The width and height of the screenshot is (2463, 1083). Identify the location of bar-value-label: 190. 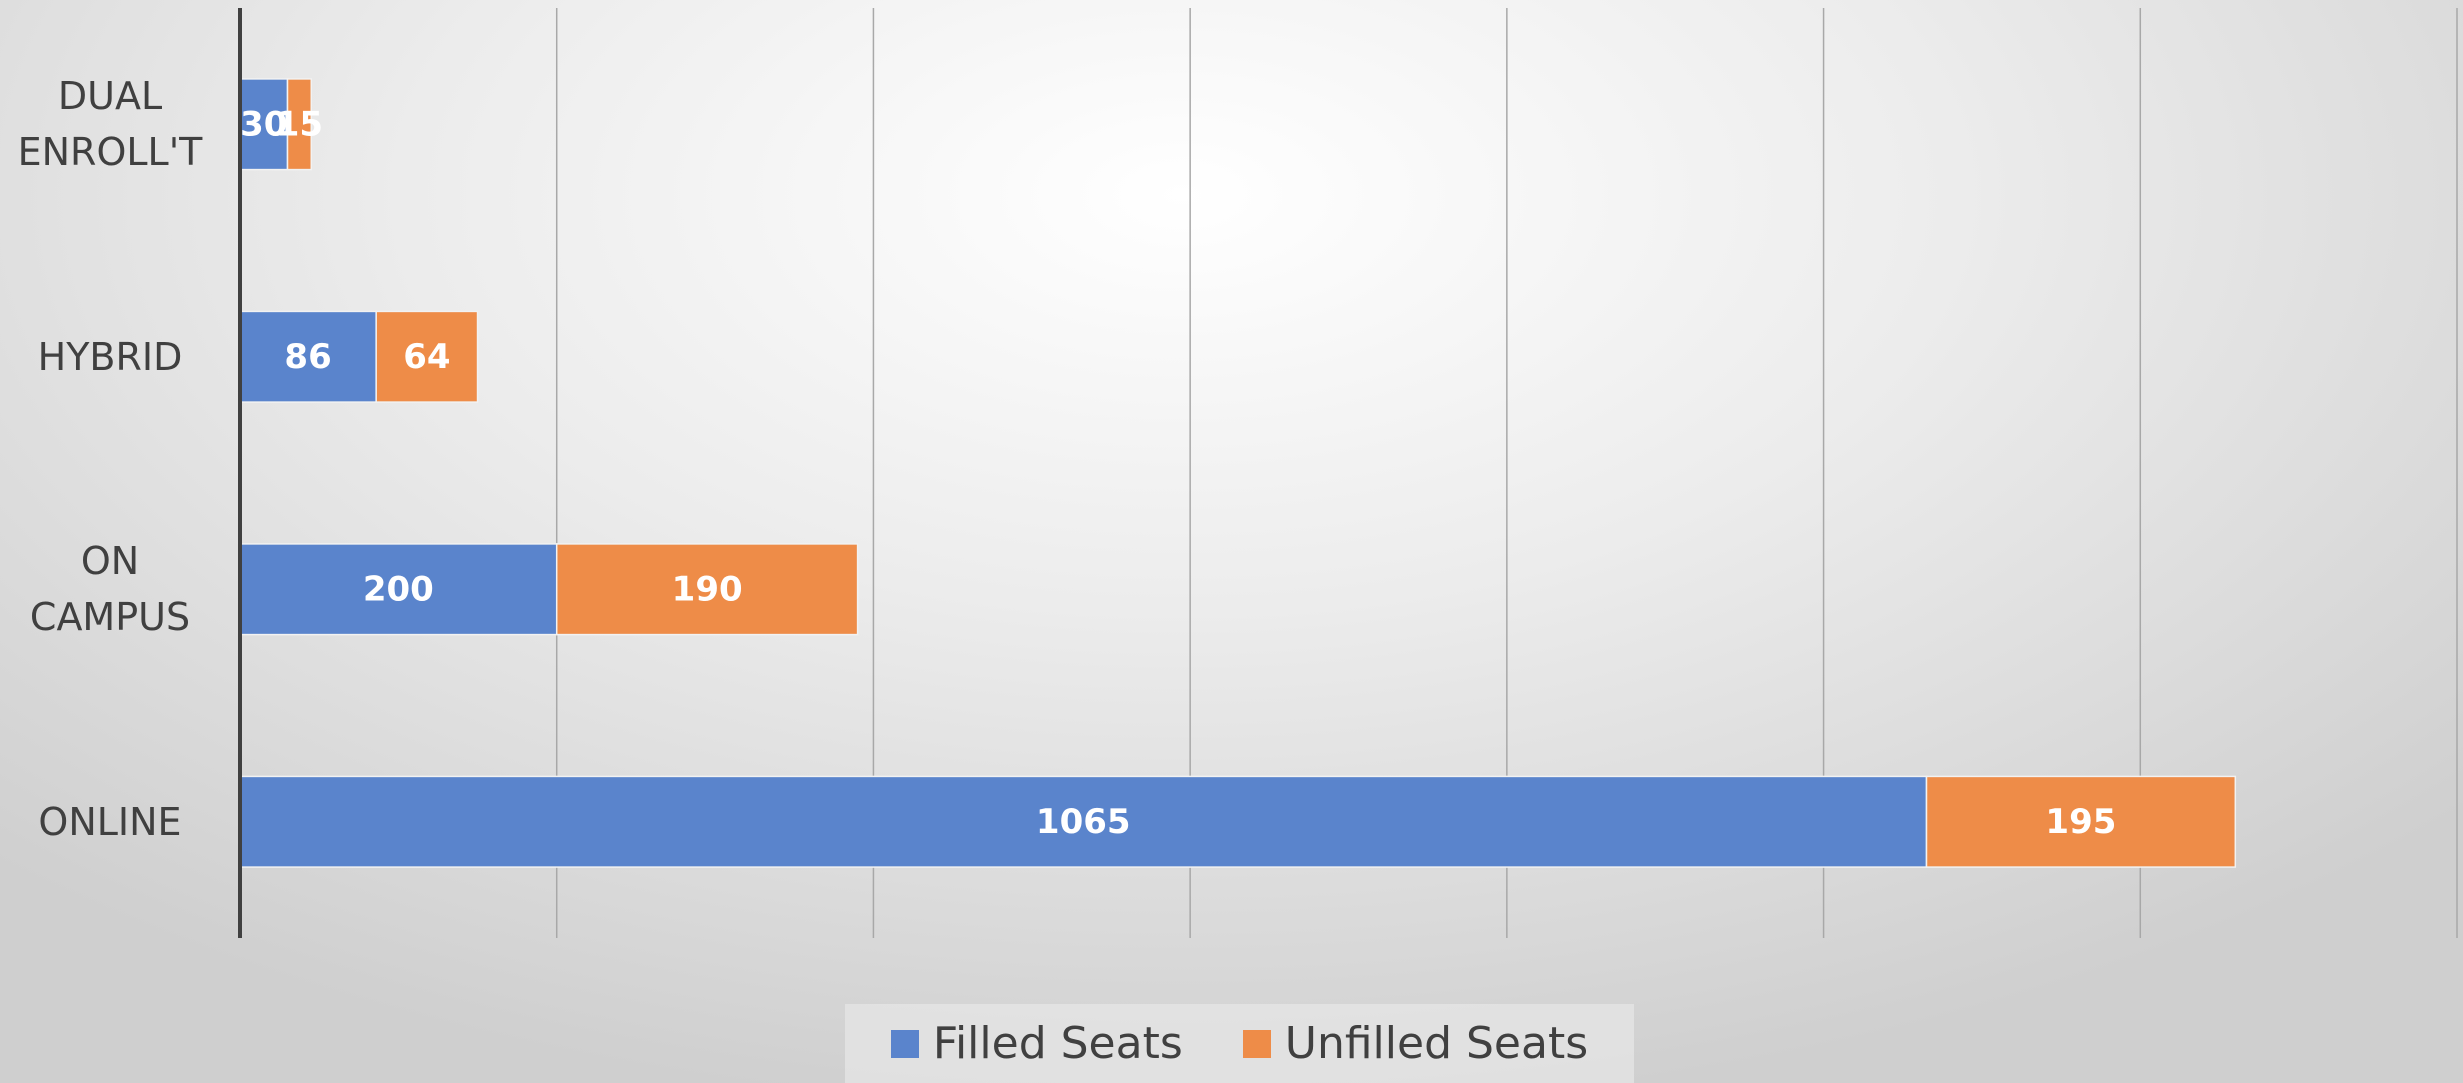
(707, 589).